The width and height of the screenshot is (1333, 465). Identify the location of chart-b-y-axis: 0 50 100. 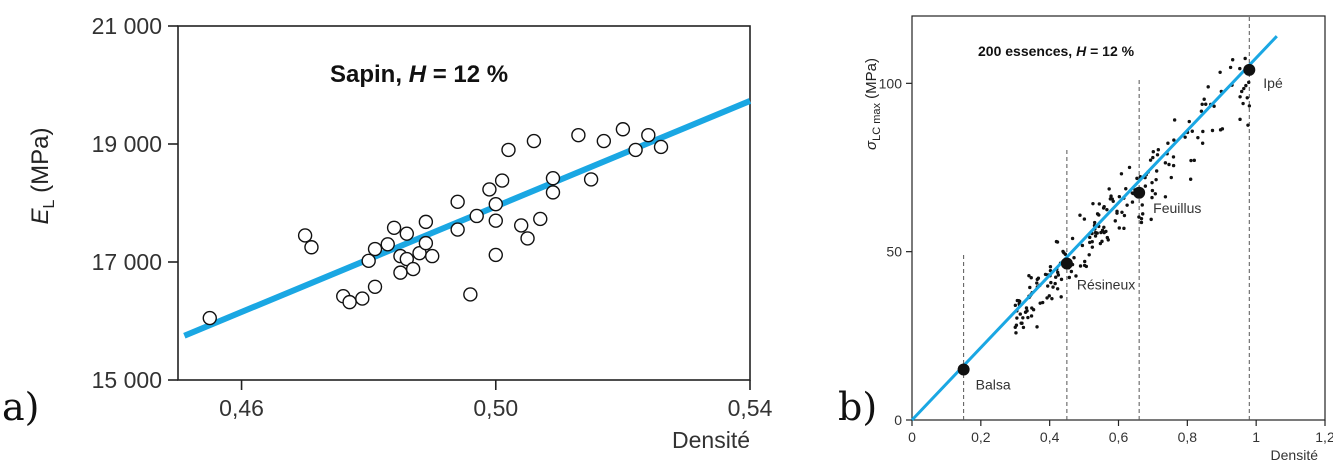
(895, 251).